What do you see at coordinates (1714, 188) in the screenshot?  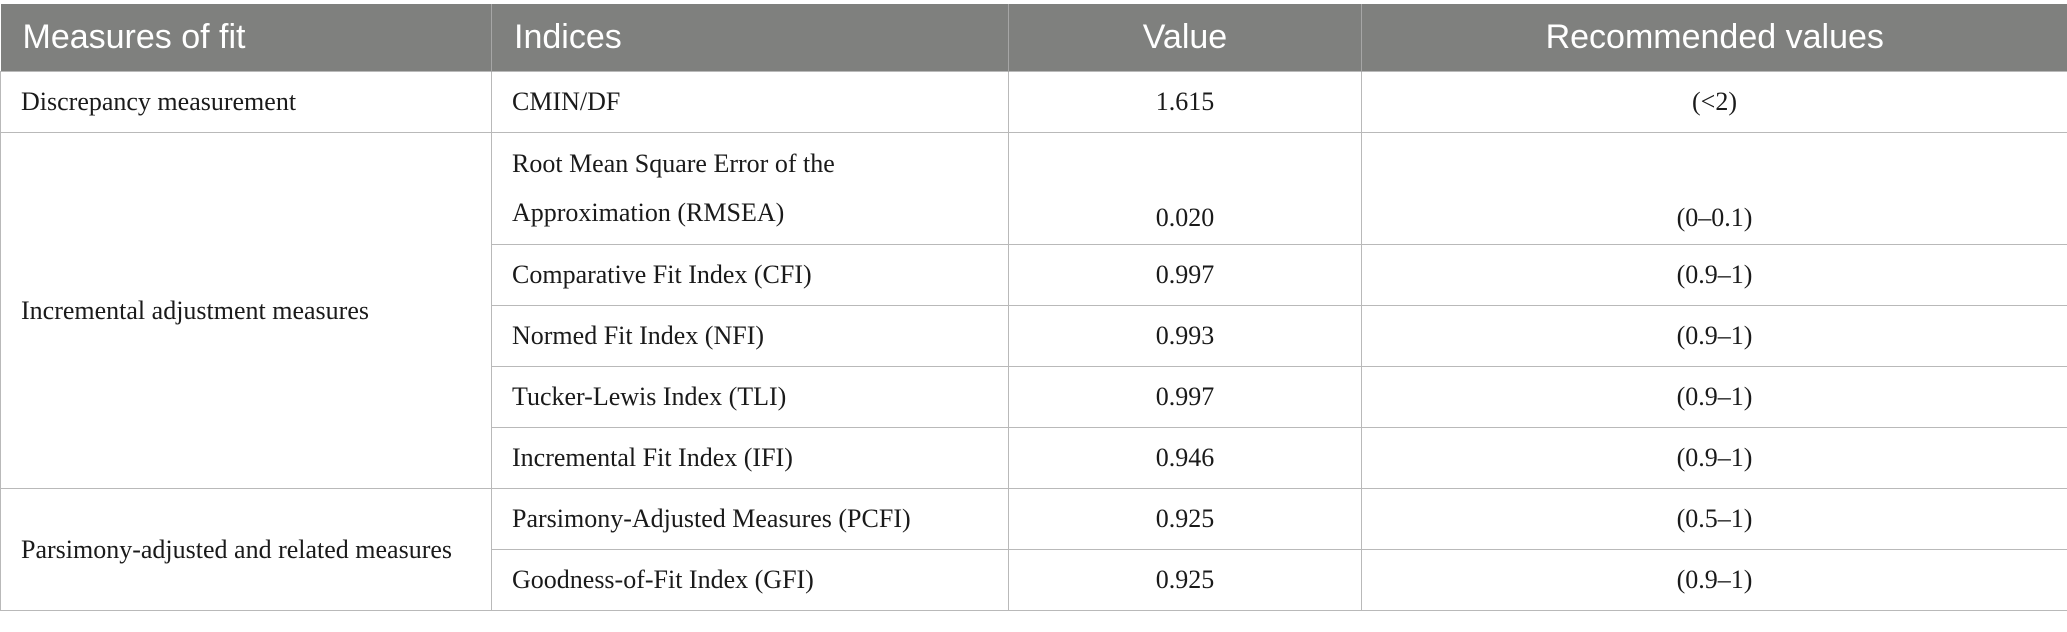 I see `recommended-cell: (0–0.1)` at bounding box center [1714, 188].